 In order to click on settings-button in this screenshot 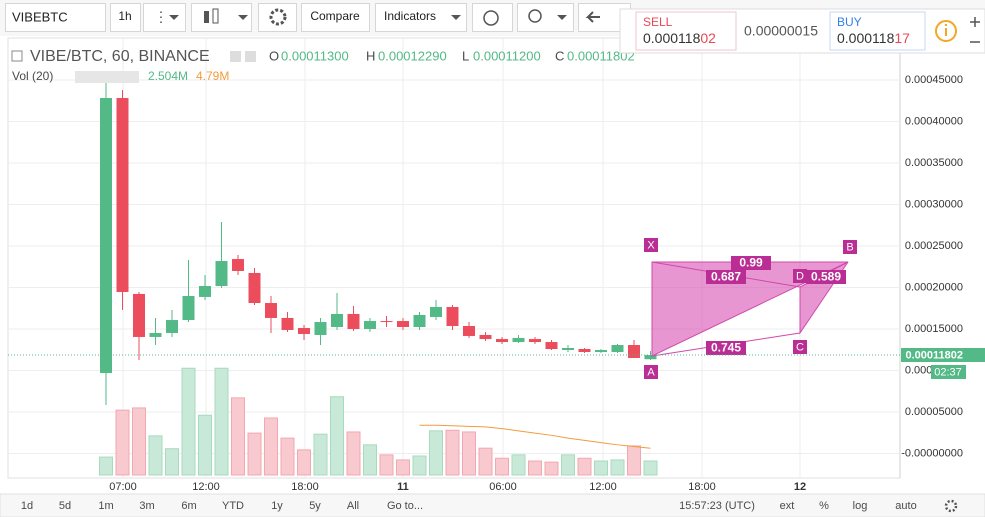, I will do `click(277, 17)`.